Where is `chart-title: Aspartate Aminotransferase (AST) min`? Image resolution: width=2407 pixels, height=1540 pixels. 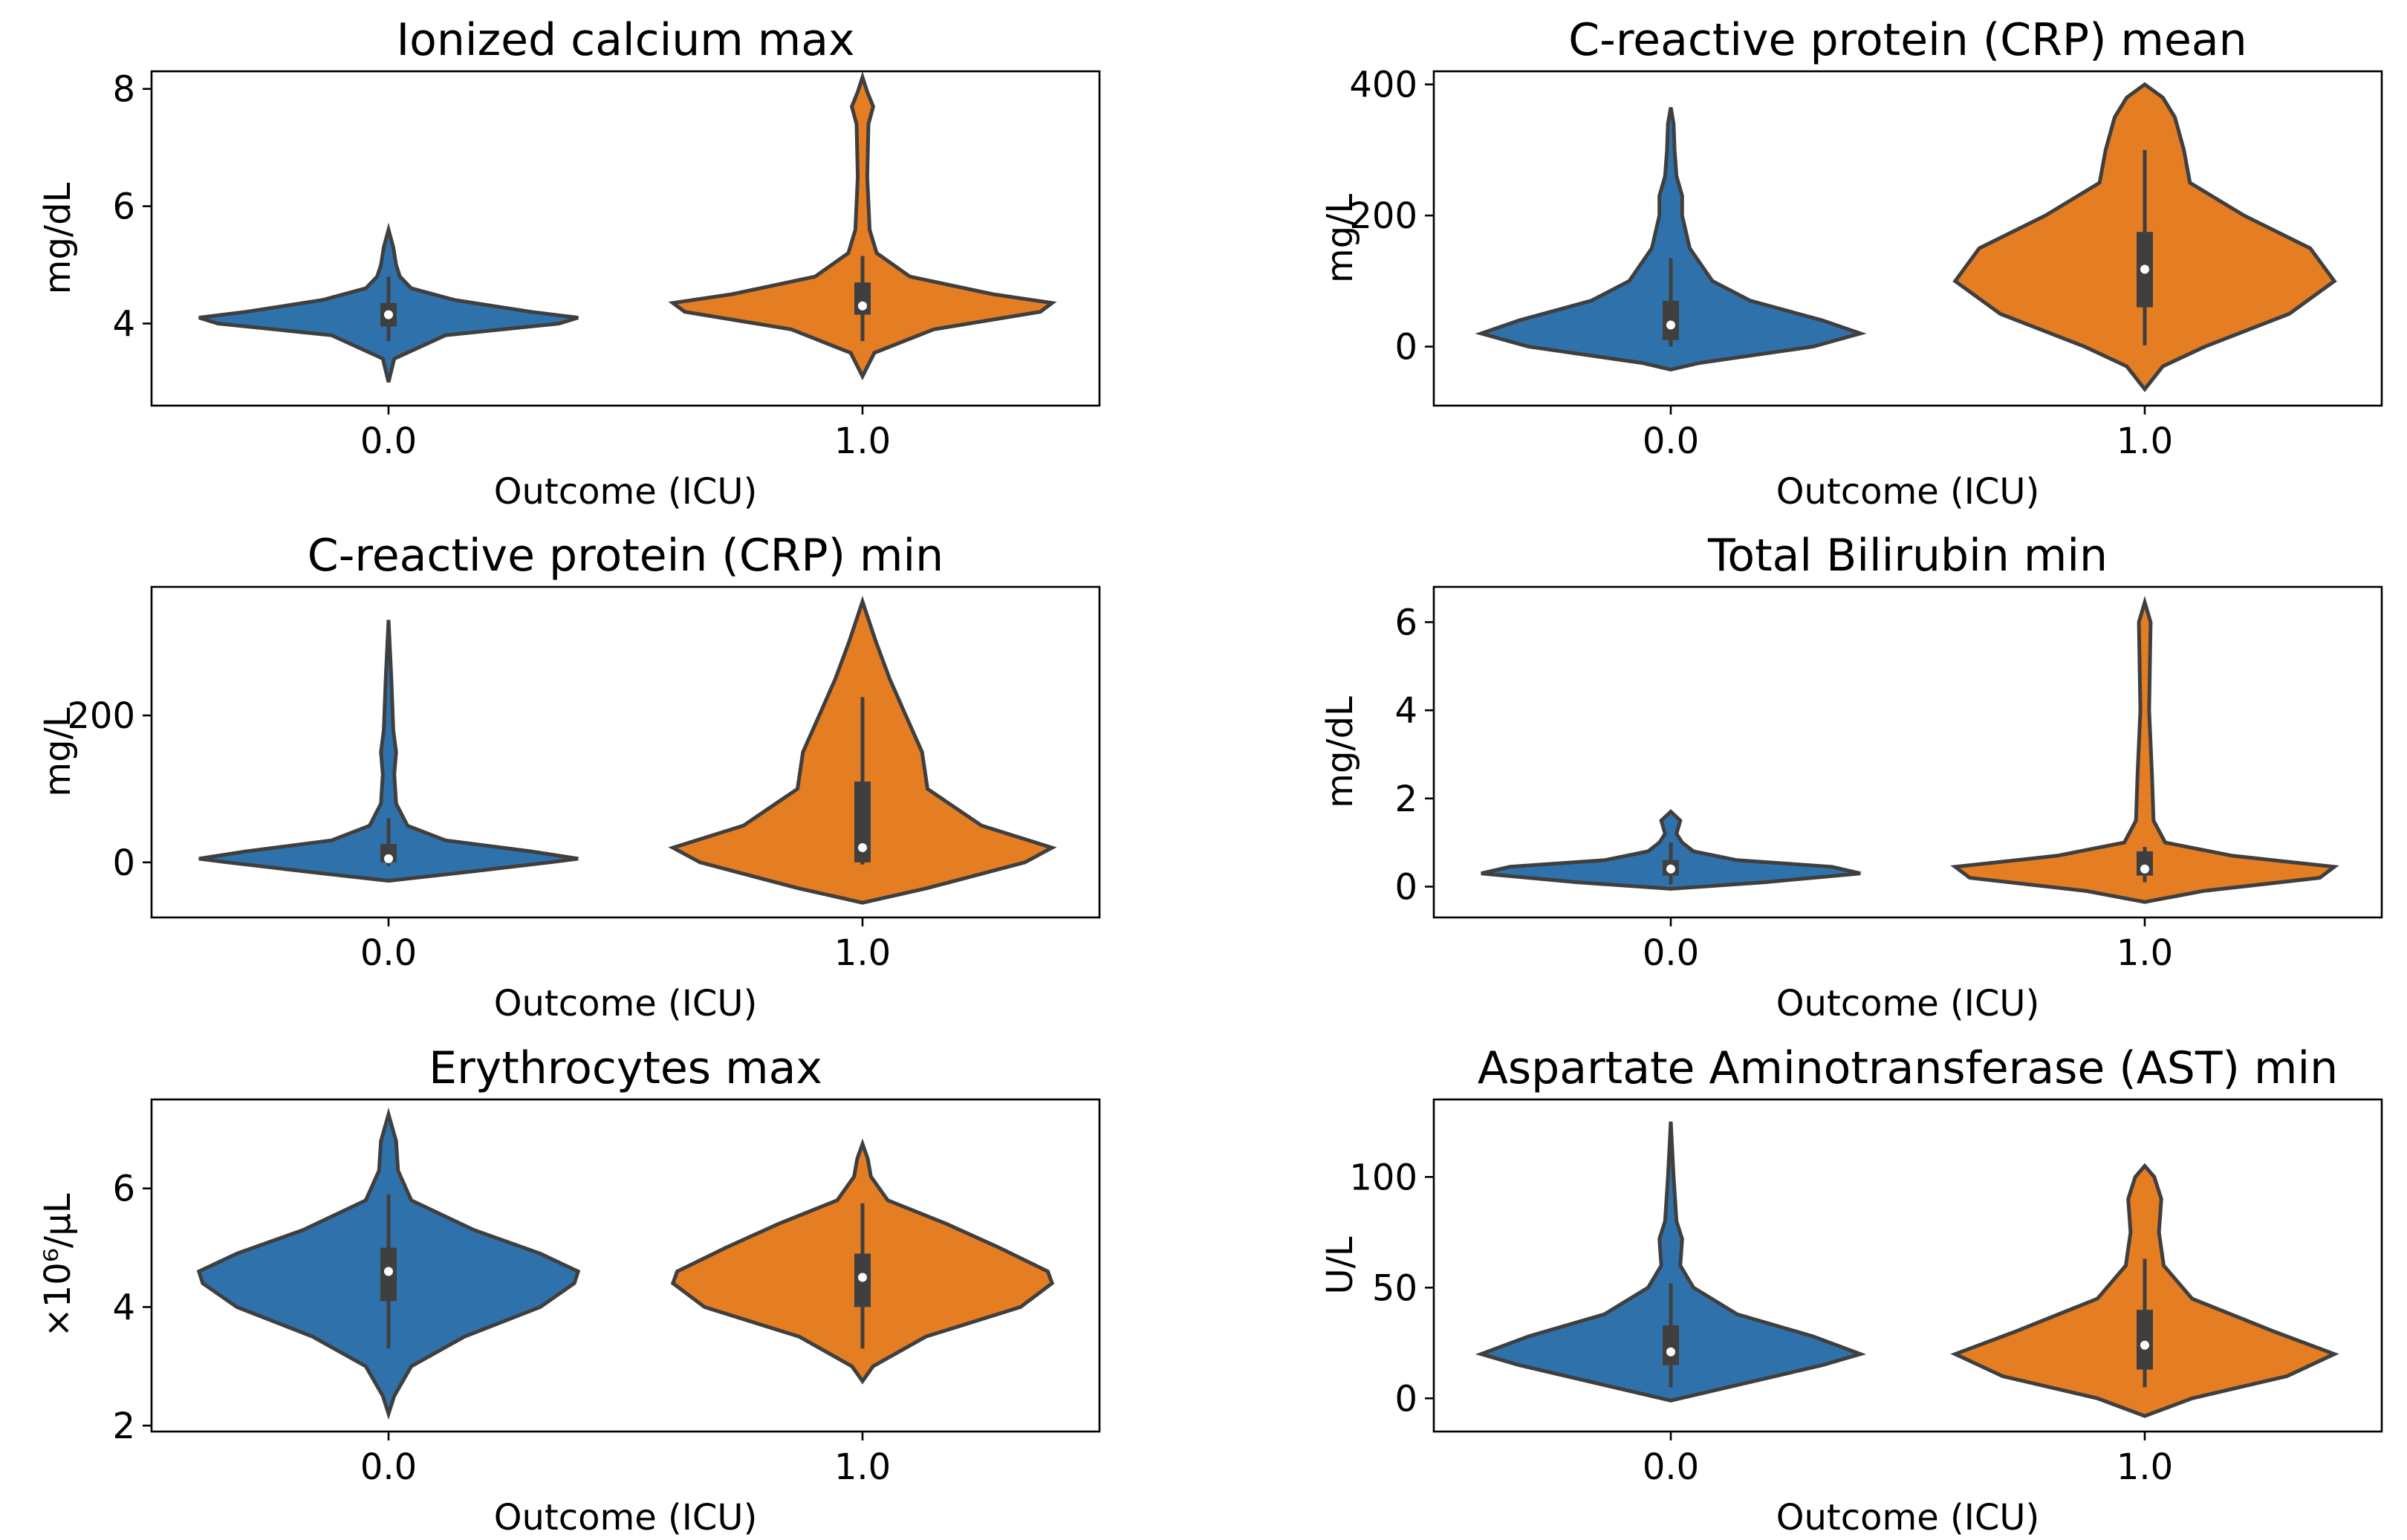 chart-title: Aspartate Aminotransferase (AST) min is located at coordinates (1908, 1068).